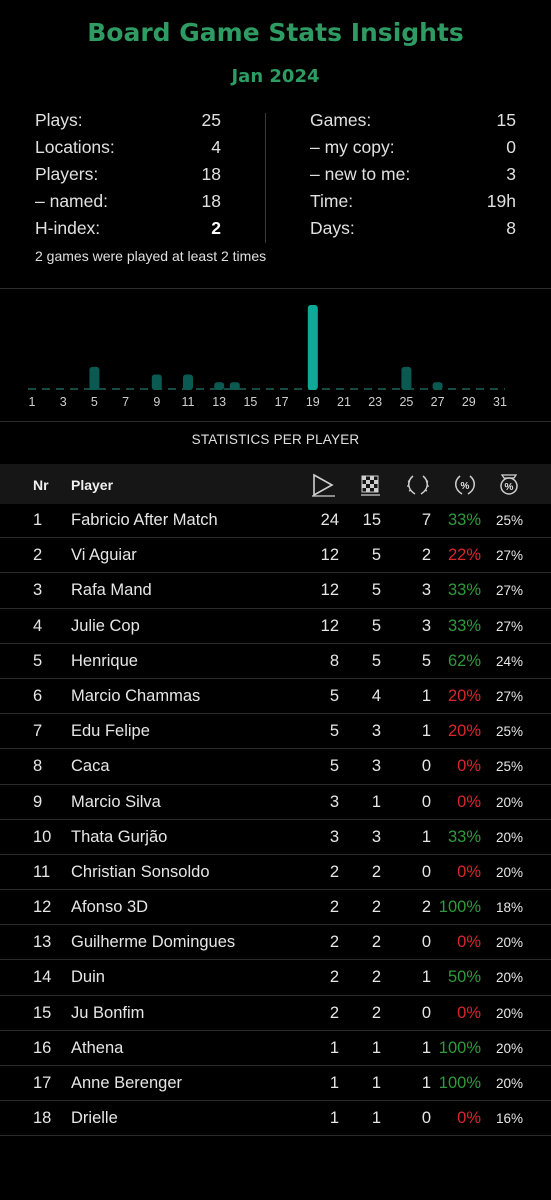 The width and height of the screenshot is (551, 1200). Describe the element at coordinates (275, 76) in the screenshot. I see `period-label: Jan 2024` at that location.